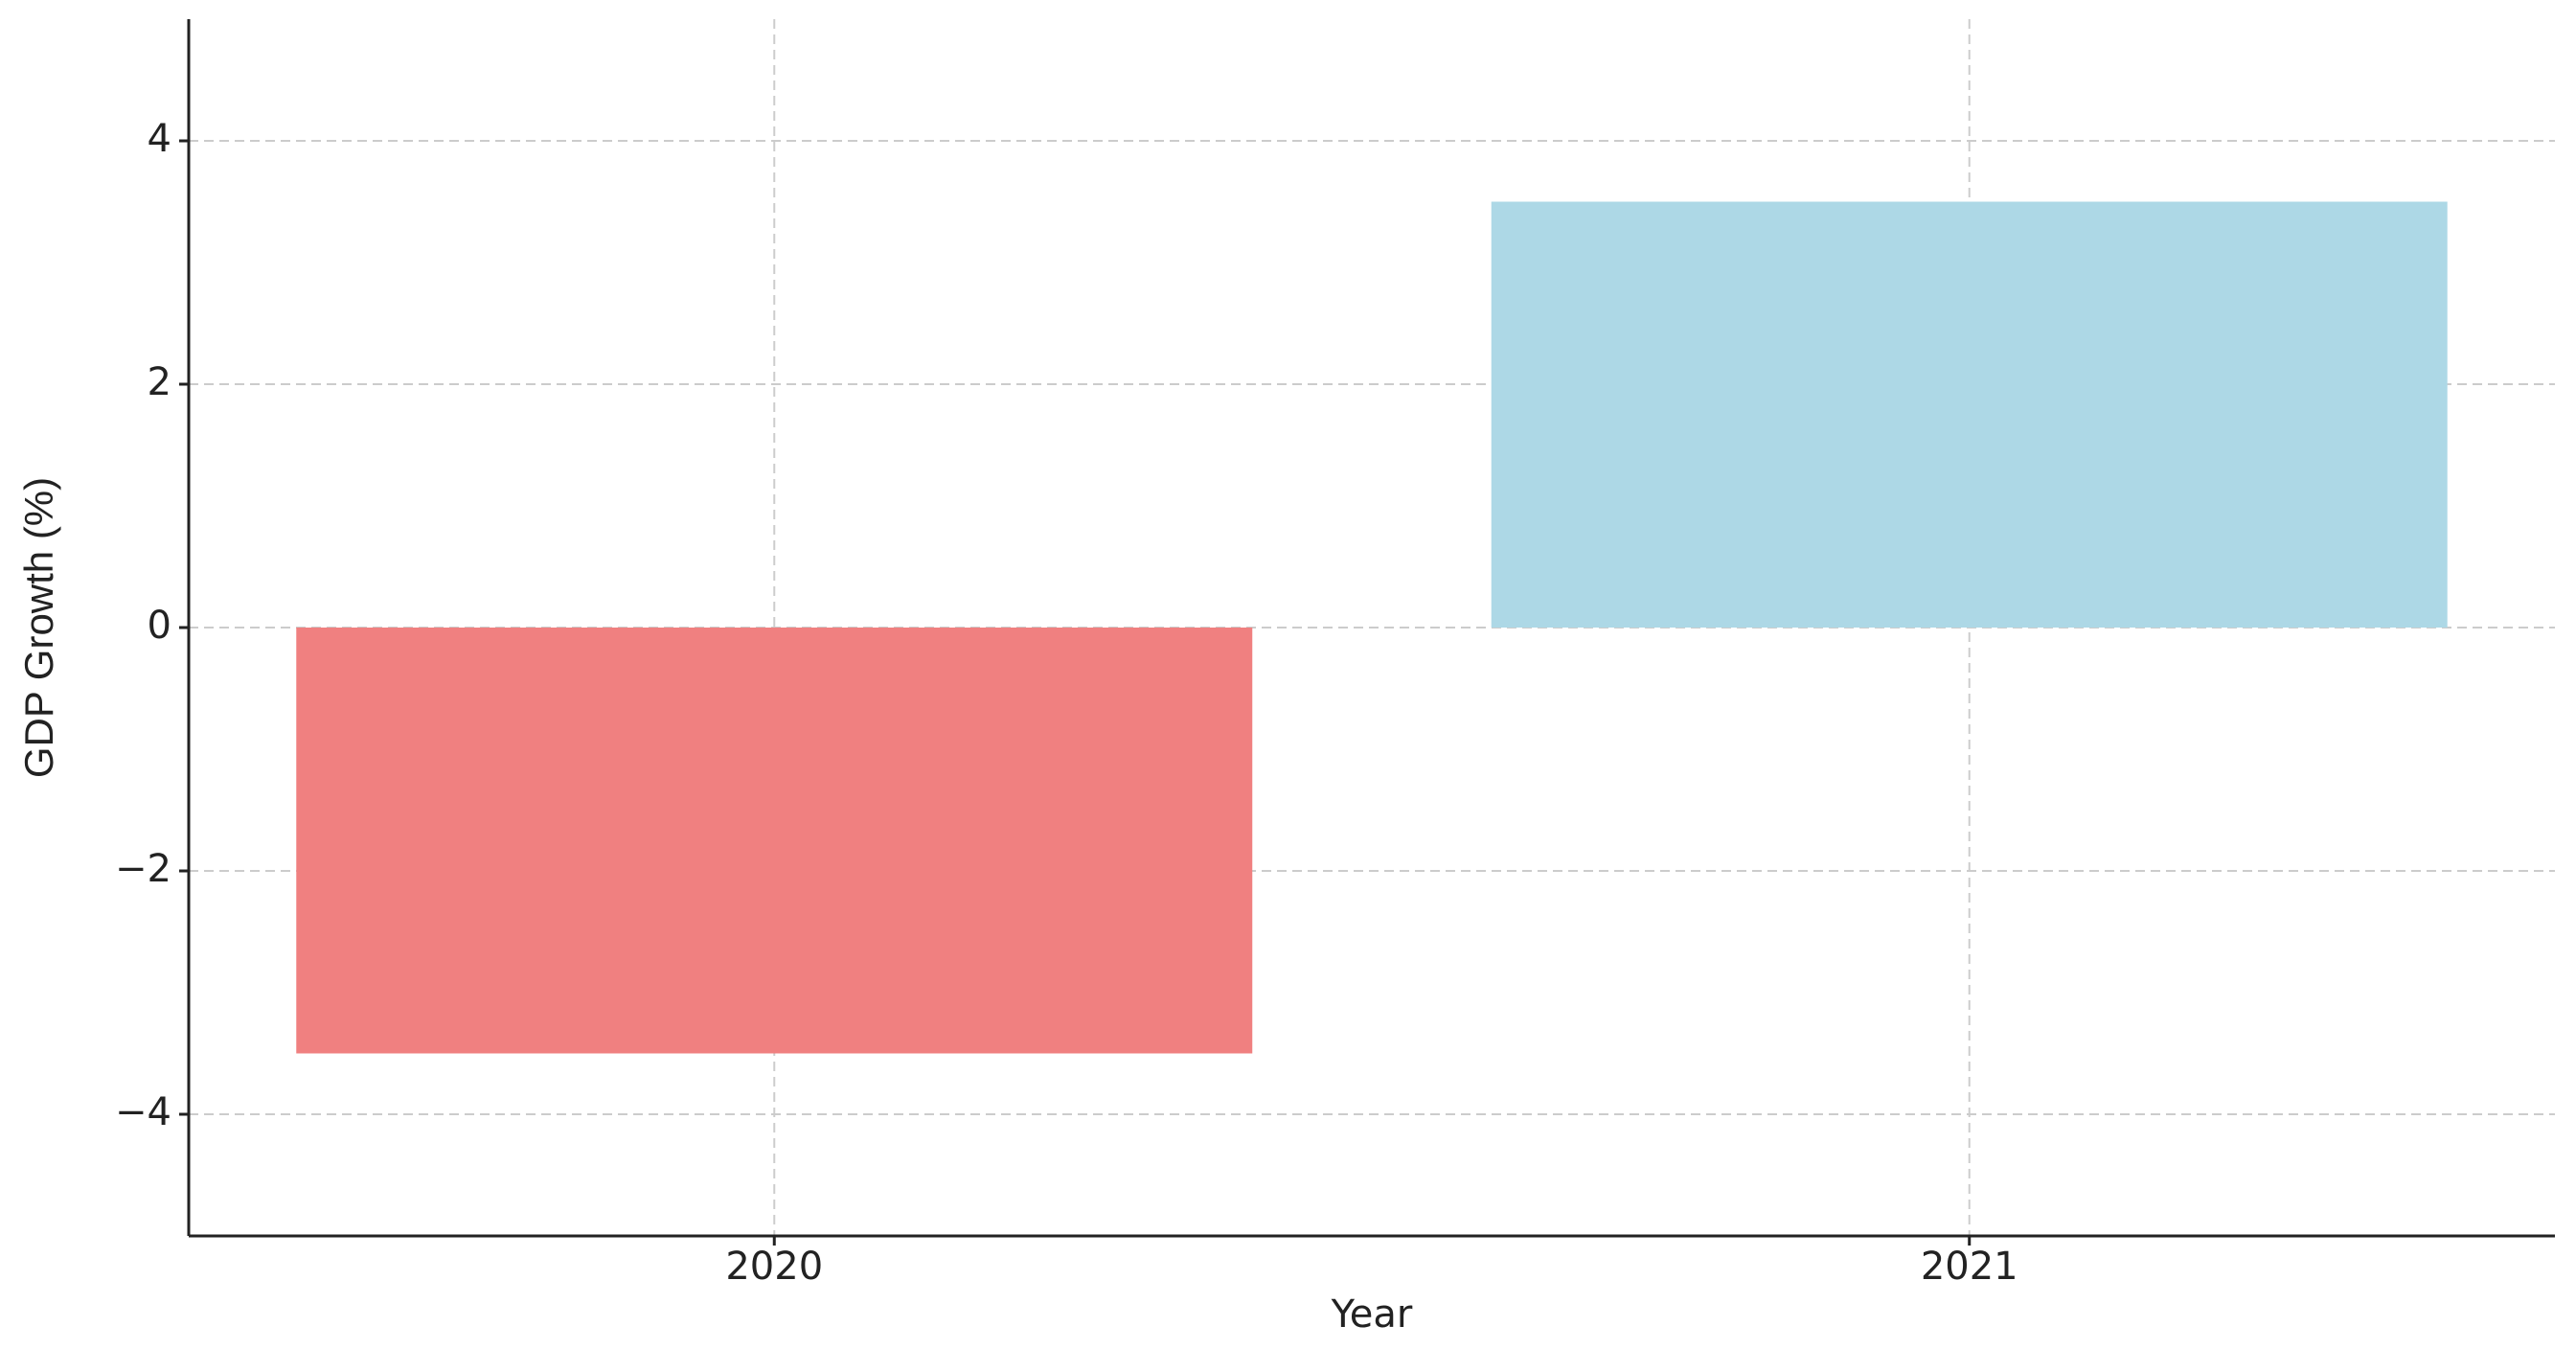 The height and width of the screenshot is (1349, 2576). I want to click on y-tick-label: −4, so click(143, 1112).